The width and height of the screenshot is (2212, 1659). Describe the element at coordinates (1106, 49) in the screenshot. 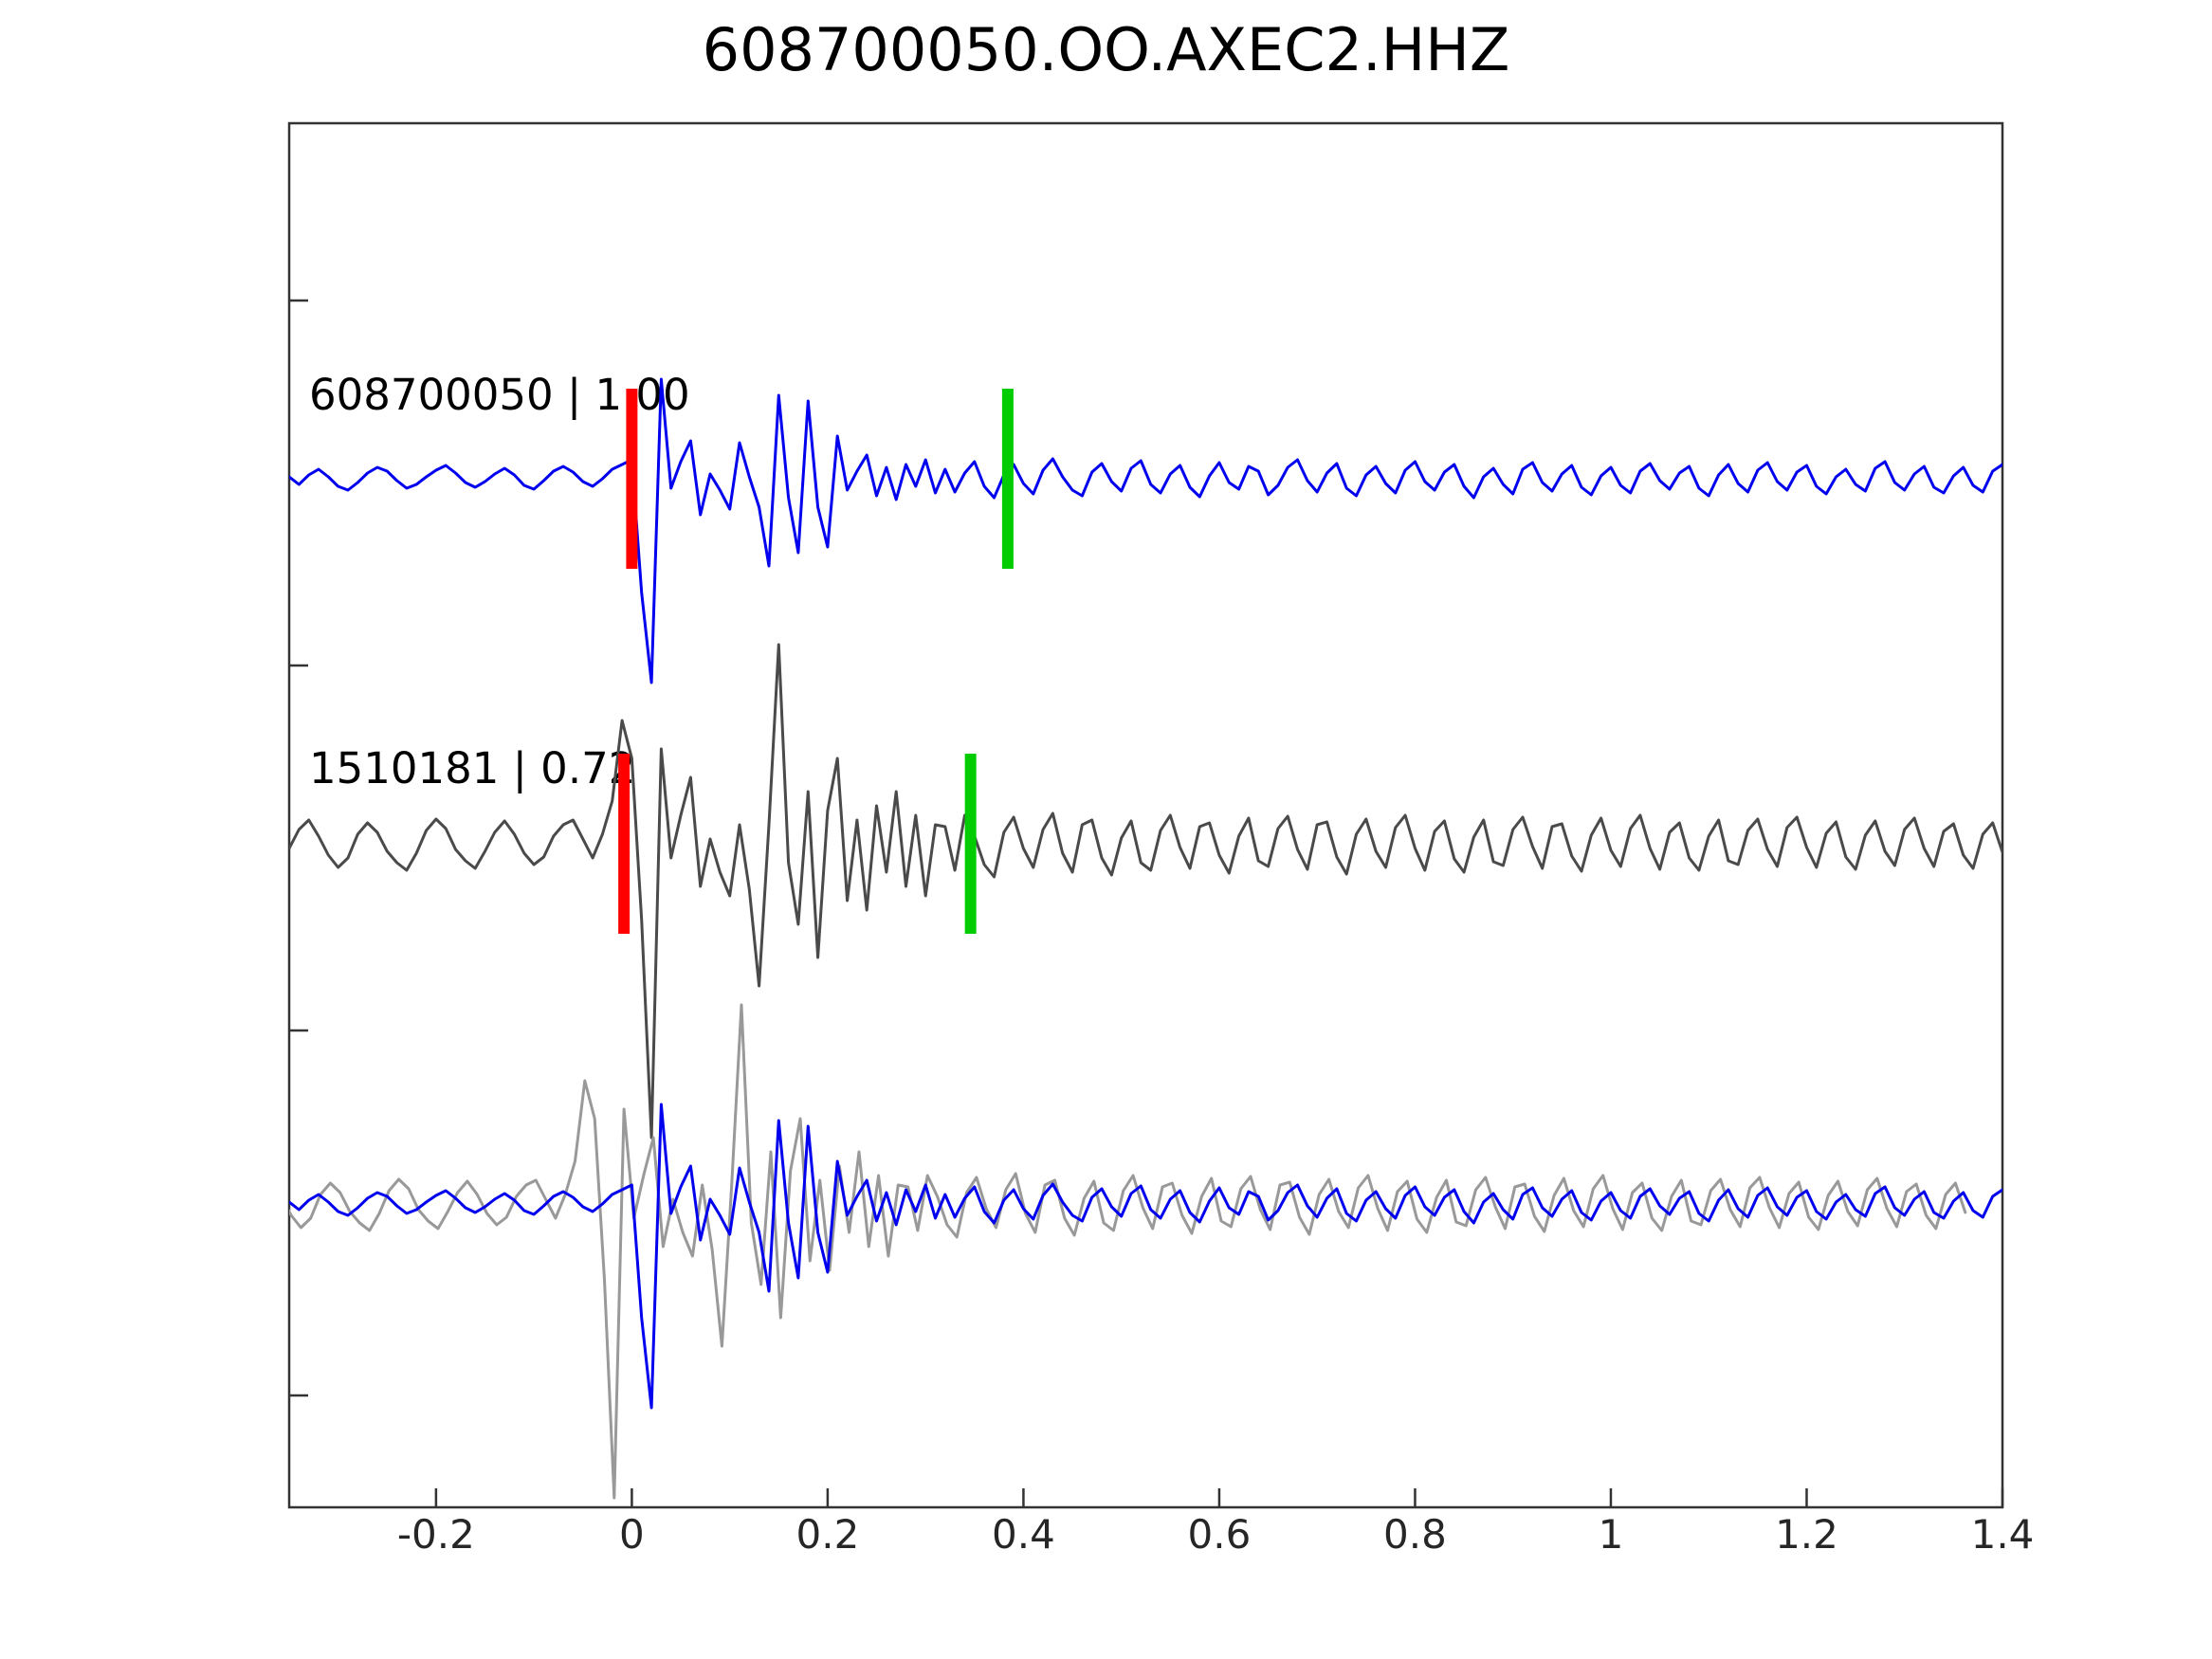

I see `figure-title: 608700050.OO.AXEC2.HHZ` at that location.